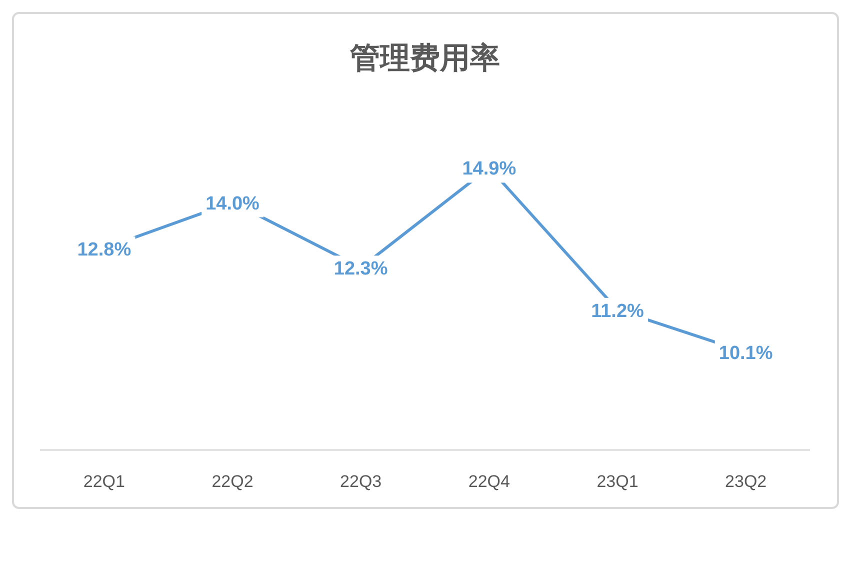 Image resolution: width=851 pixels, height=565 pixels. What do you see at coordinates (617, 481) in the screenshot?
I see `x-tick-label: 23Q1` at bounding box center [617, 481].